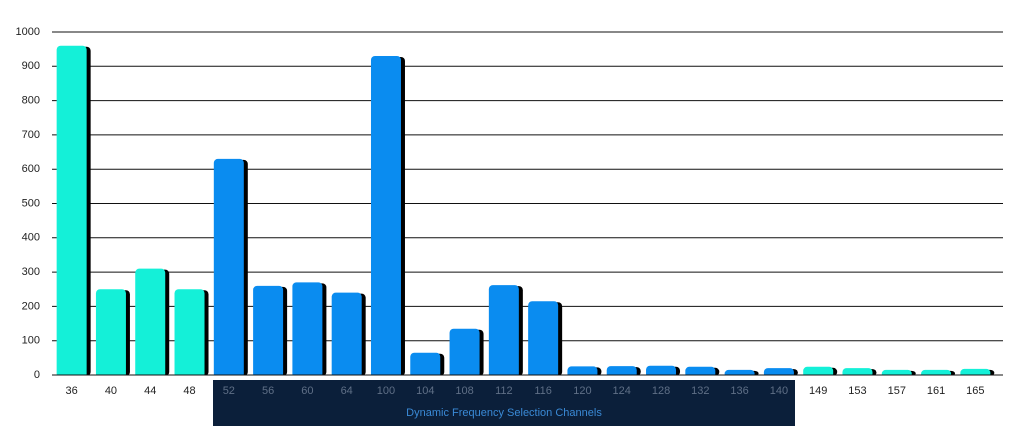 The image size is (1024, 434). I want to click on x-tick-label: 140, so click(779, 391).